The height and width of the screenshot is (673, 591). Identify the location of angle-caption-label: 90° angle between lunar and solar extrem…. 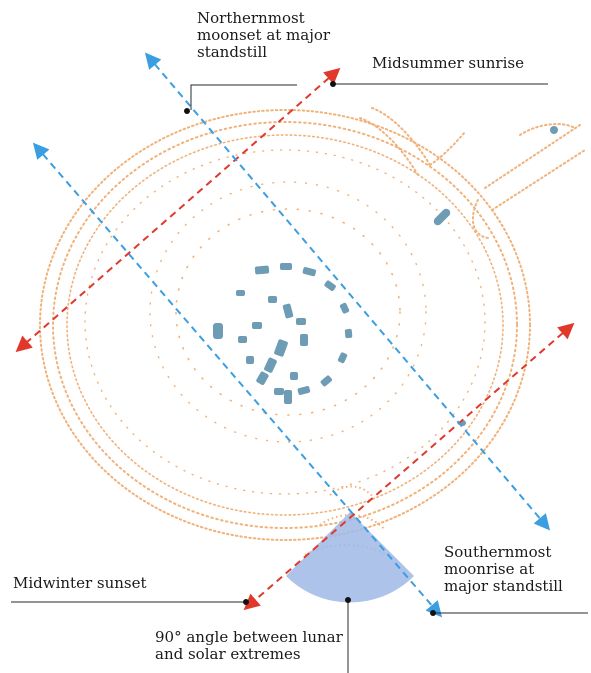
(249, 645).